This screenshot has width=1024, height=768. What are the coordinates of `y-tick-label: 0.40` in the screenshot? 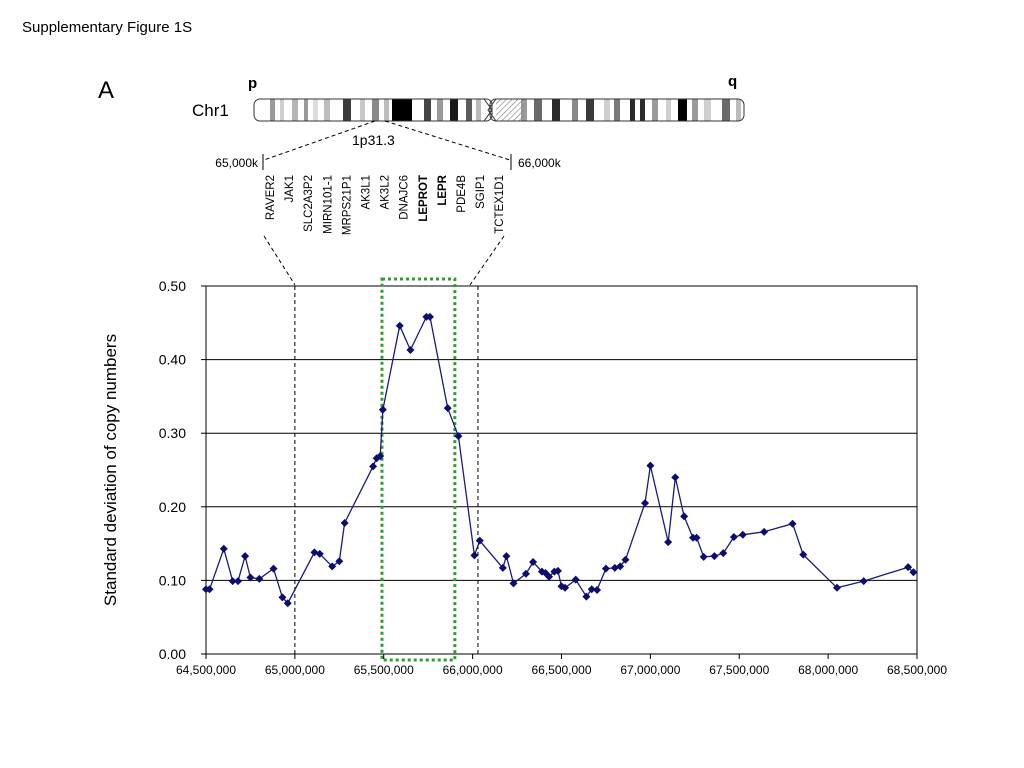 It's located at (172, 360).